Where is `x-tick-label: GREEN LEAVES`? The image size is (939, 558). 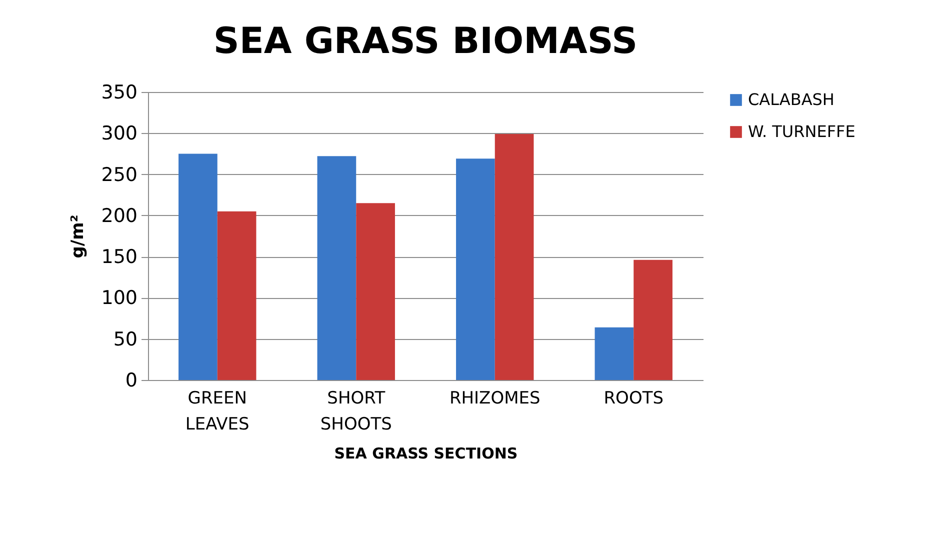
x-tick-label: GREEN LEAVES is located at coordinates (217, 411).